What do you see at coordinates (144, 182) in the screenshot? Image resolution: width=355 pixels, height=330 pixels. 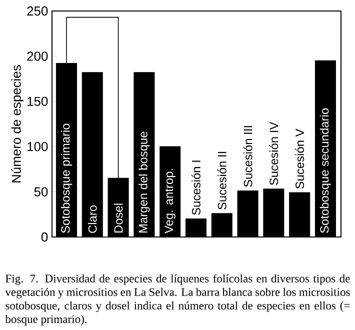 I see `x-tick-label: Margen del bosque` at bounding box center [144, 182].